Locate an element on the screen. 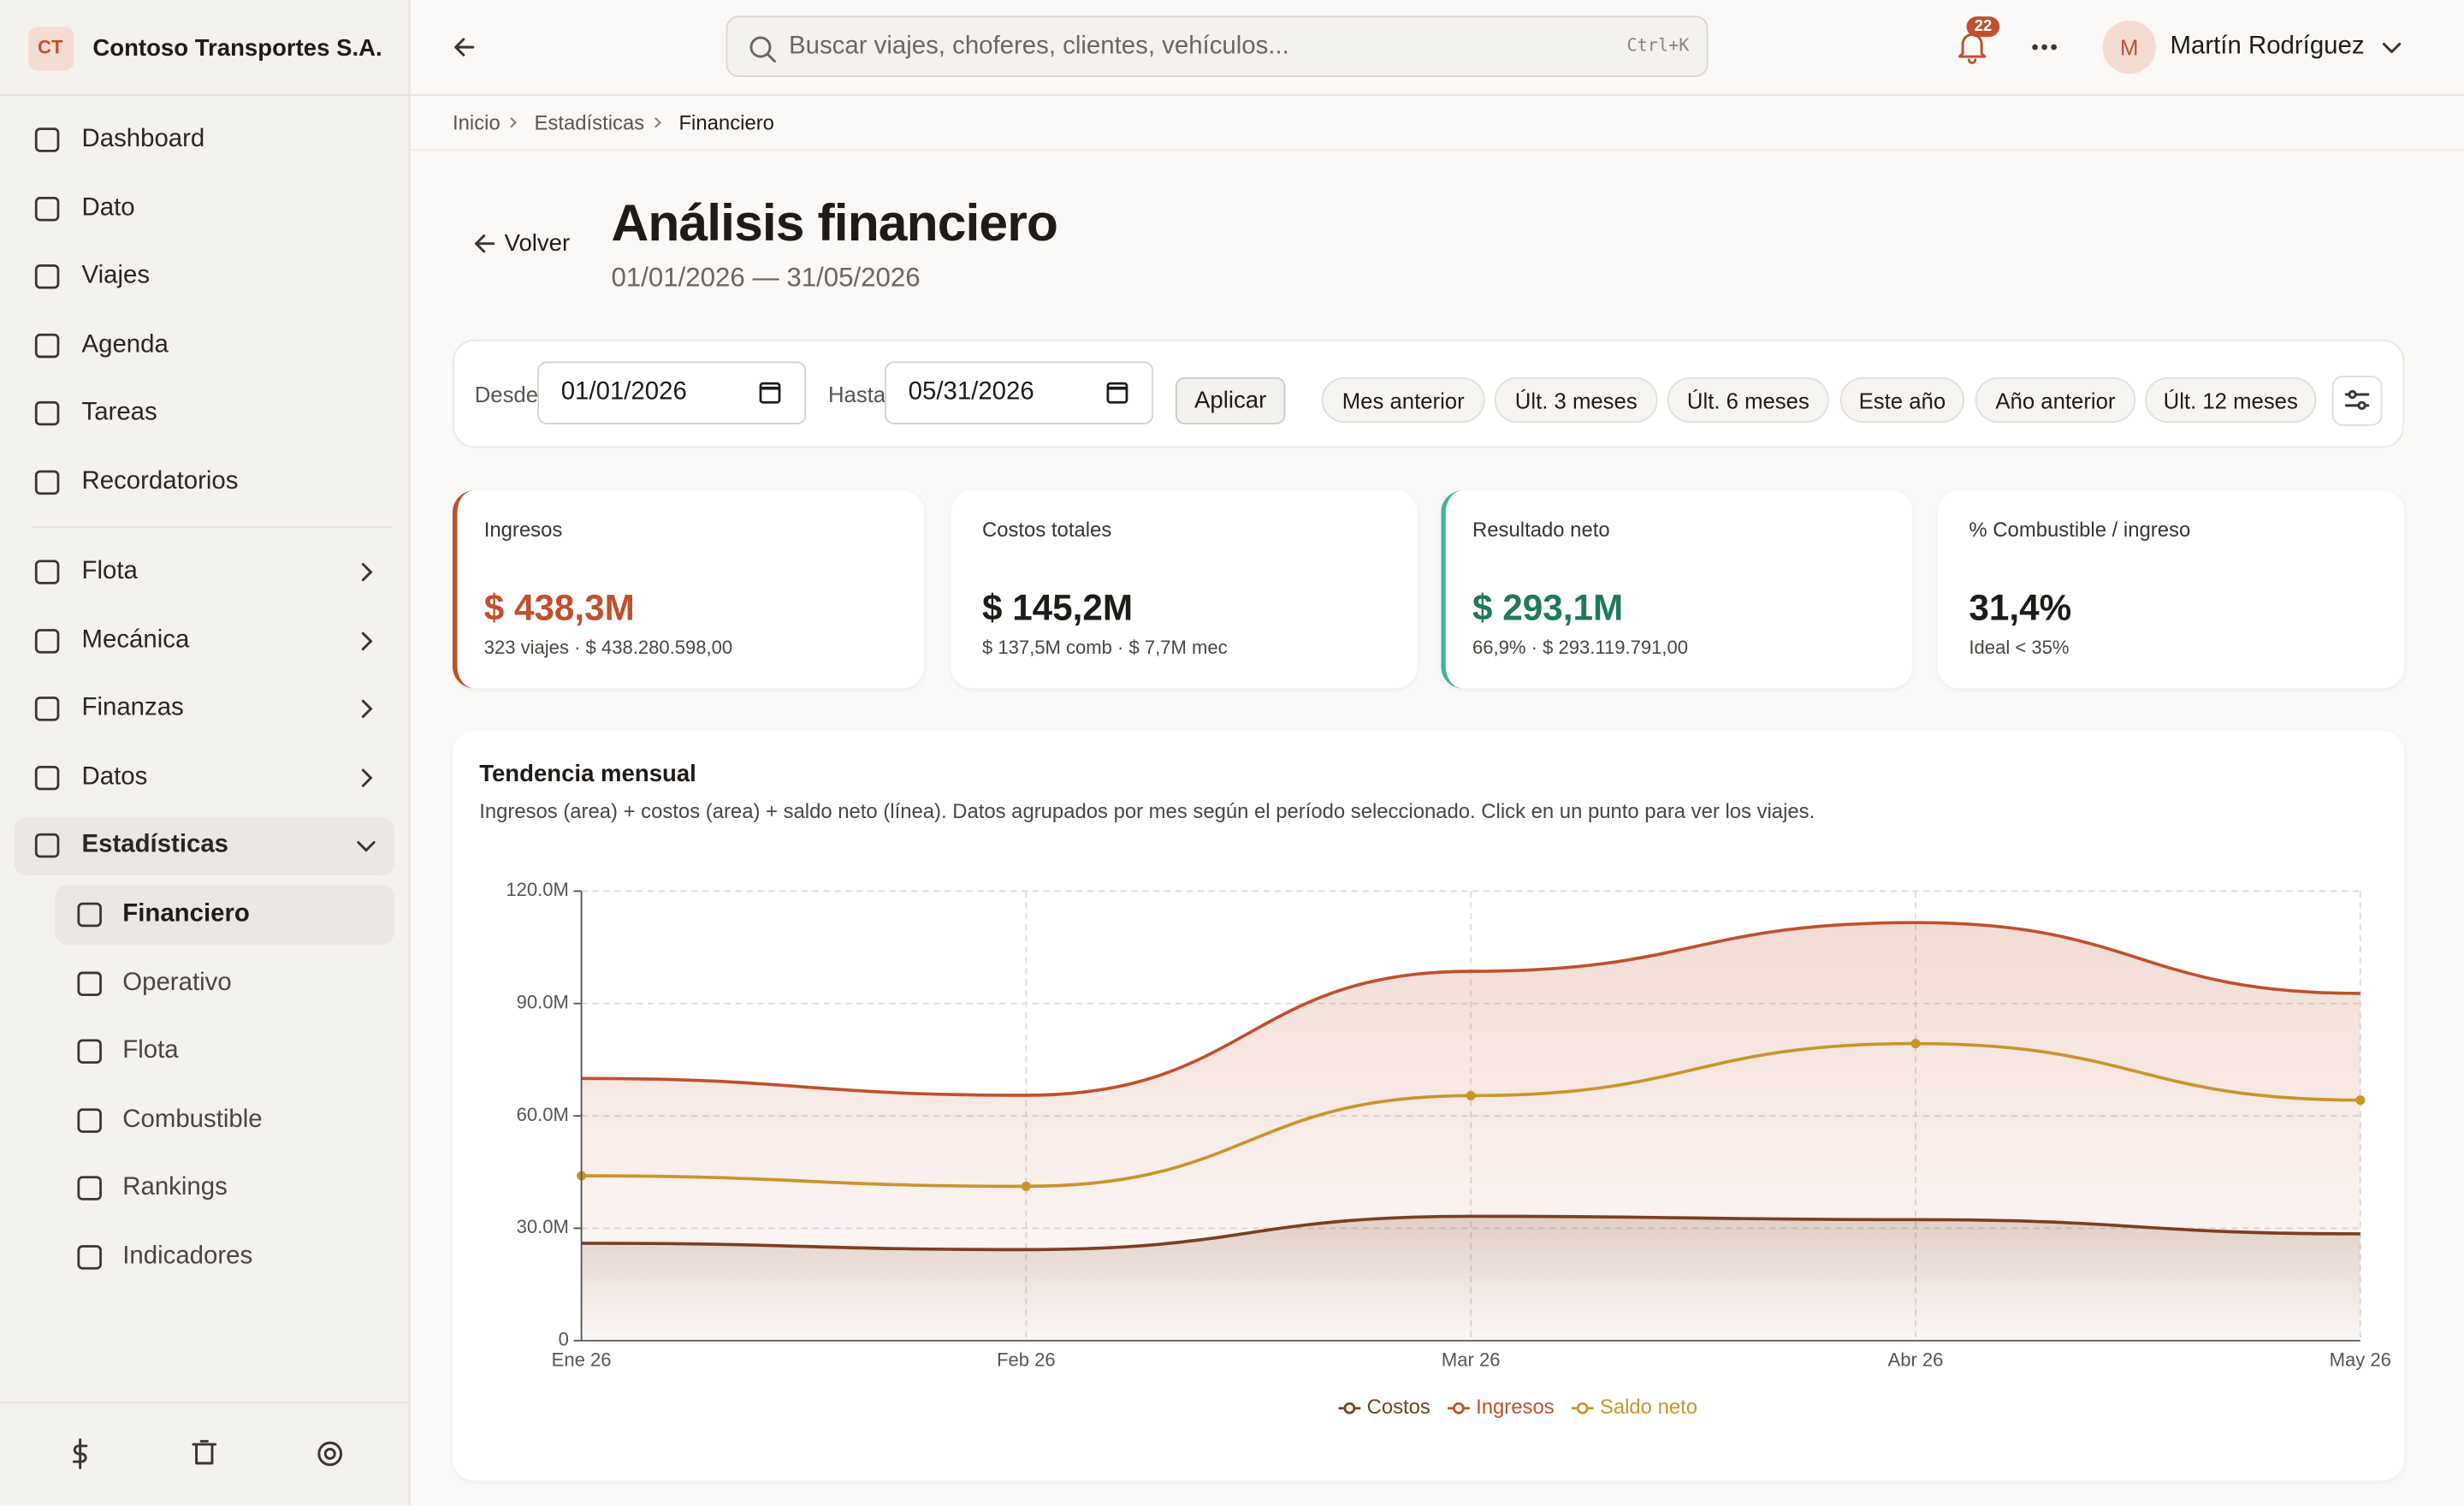 This screenshot has height=1506, width=2464. legend-label: Ingresos is located at coordinates (1515, 1408).